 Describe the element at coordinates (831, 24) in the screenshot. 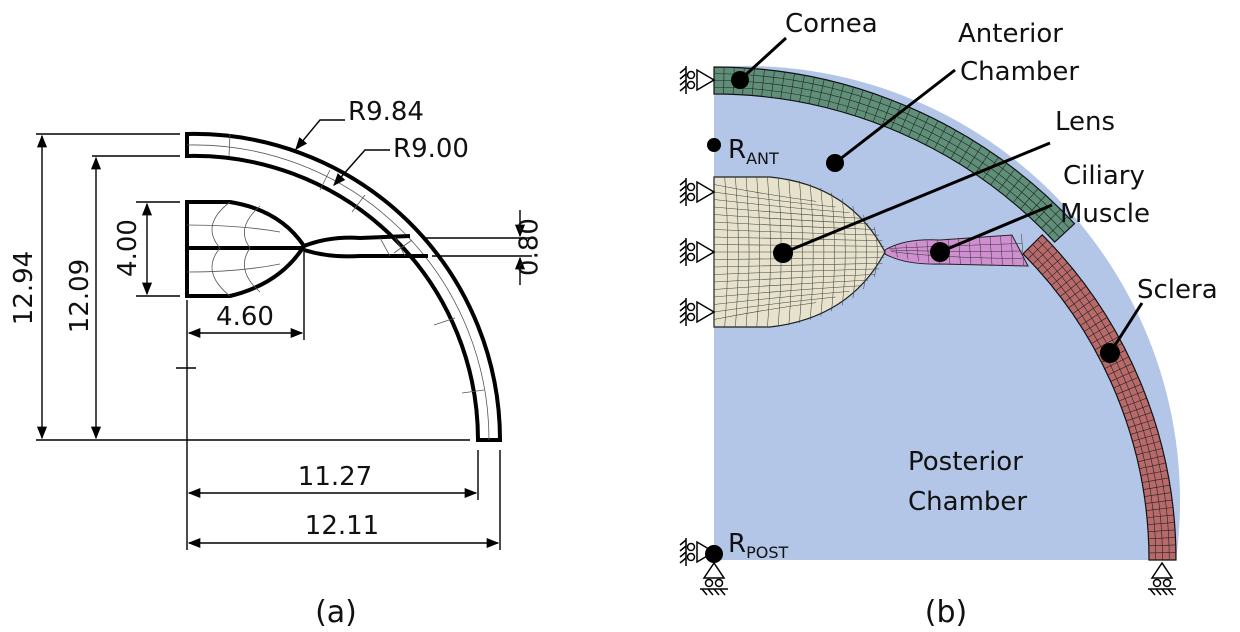

I see `label-cornea: Cornea` at that location.